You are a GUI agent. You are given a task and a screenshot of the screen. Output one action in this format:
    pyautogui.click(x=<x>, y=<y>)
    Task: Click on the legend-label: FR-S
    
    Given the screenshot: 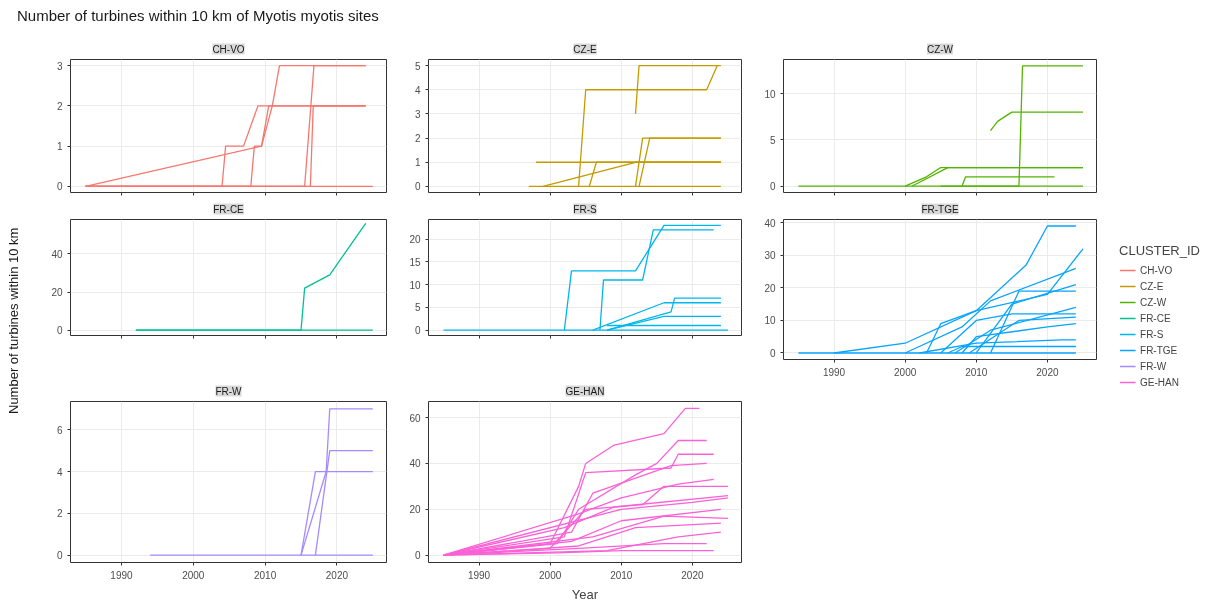 What is the action you would take?
    pyautogui.click(x=1152, y=334)
    